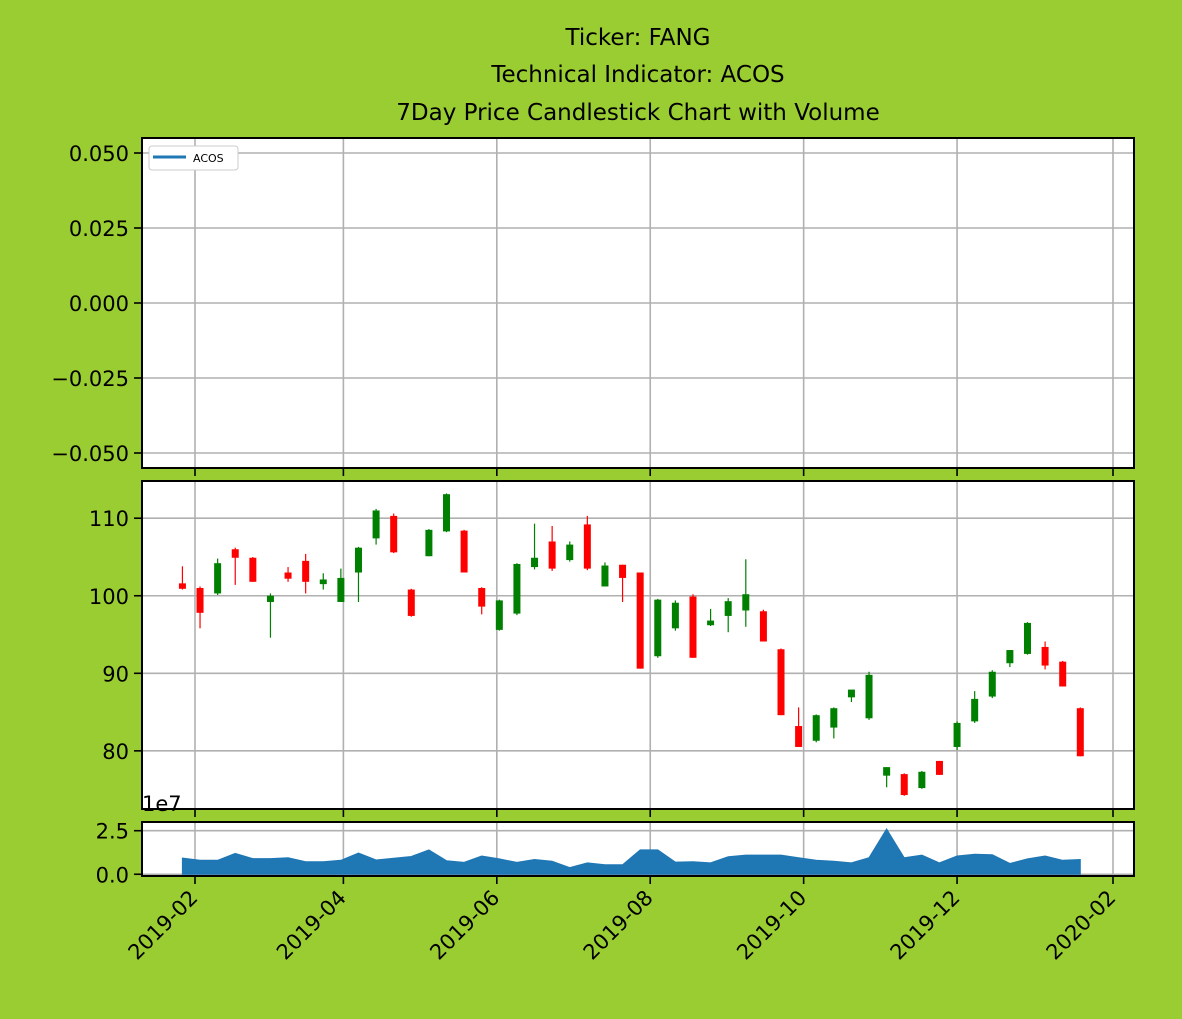 The height and width of the screenshot is (1019, 1182). What do you see at coordinates (109, 519) in the screenshot?
I see `price-y-tick-label: 110` at bounding box center [109, 519].